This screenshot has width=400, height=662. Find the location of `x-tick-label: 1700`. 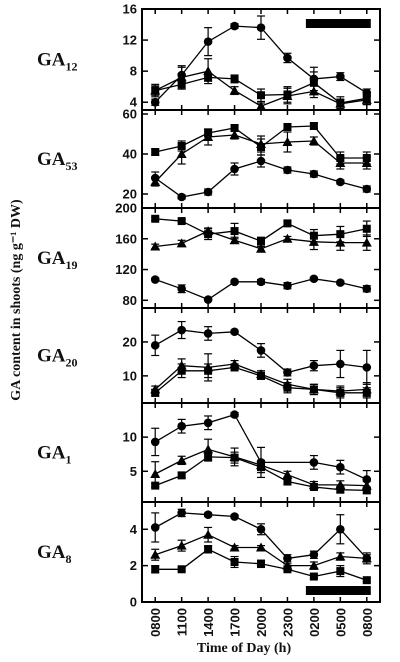

x-tick-label: 1700 is located at coordinates (235, 622).